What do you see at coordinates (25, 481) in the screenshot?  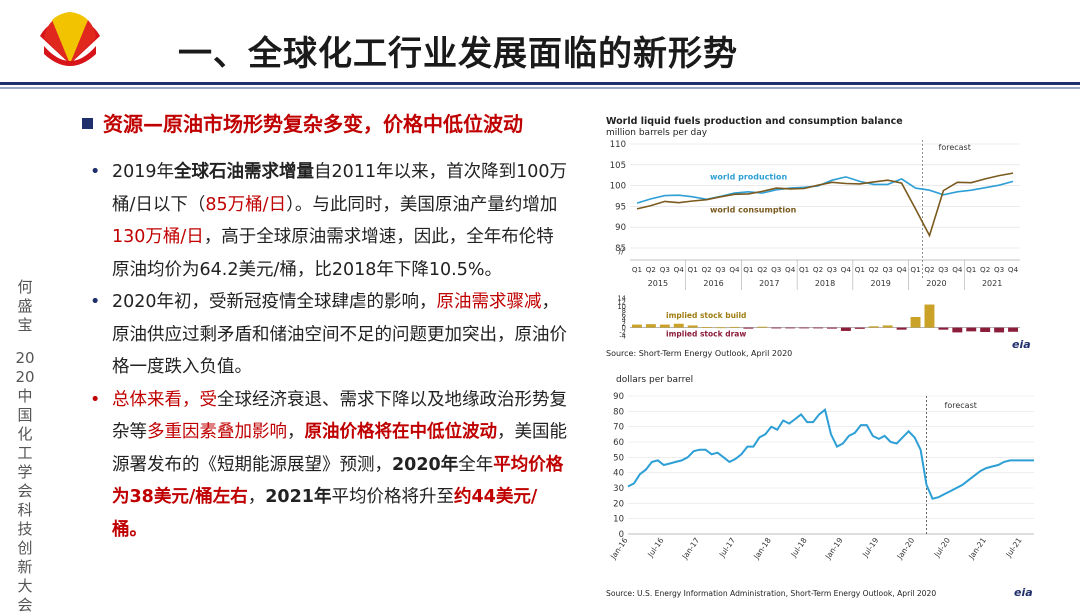 I see `event-name: 2020中国化工学会科技创新大会` at bounding box center [25, 481].